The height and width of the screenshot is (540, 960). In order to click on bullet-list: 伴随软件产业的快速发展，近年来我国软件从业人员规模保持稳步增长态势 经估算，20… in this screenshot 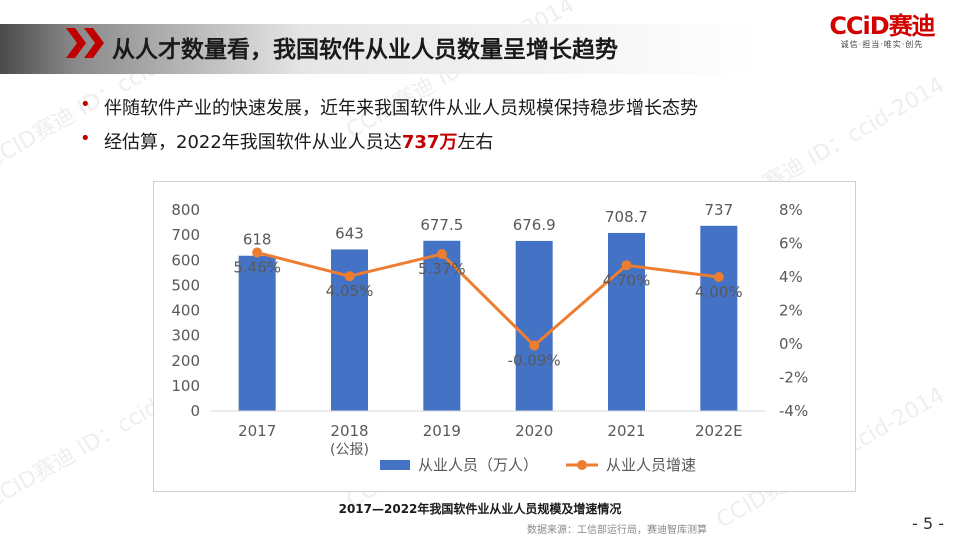, I will do `click(389, 128)`.